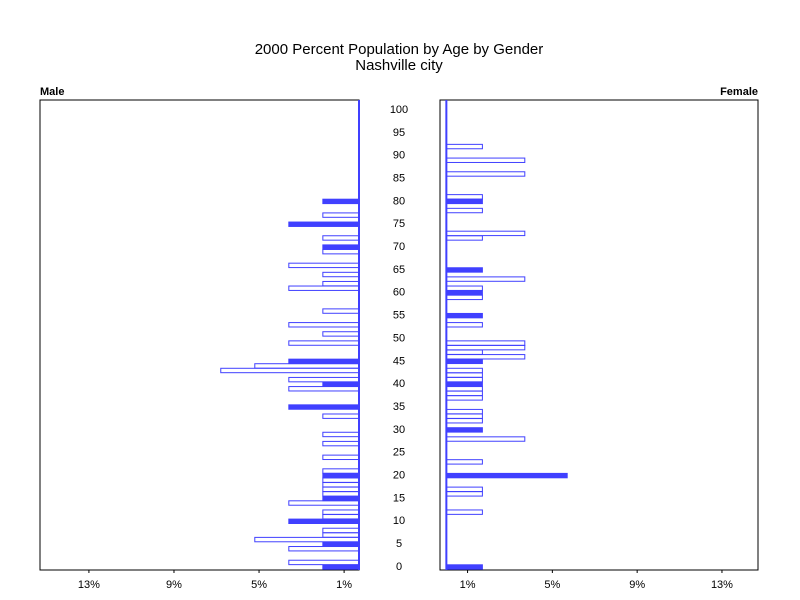  I want to click on y-tick-label: 65, so click(399, 270).